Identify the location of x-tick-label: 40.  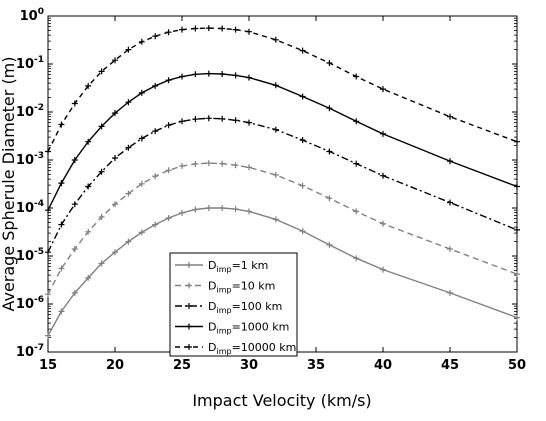
(383, 365).